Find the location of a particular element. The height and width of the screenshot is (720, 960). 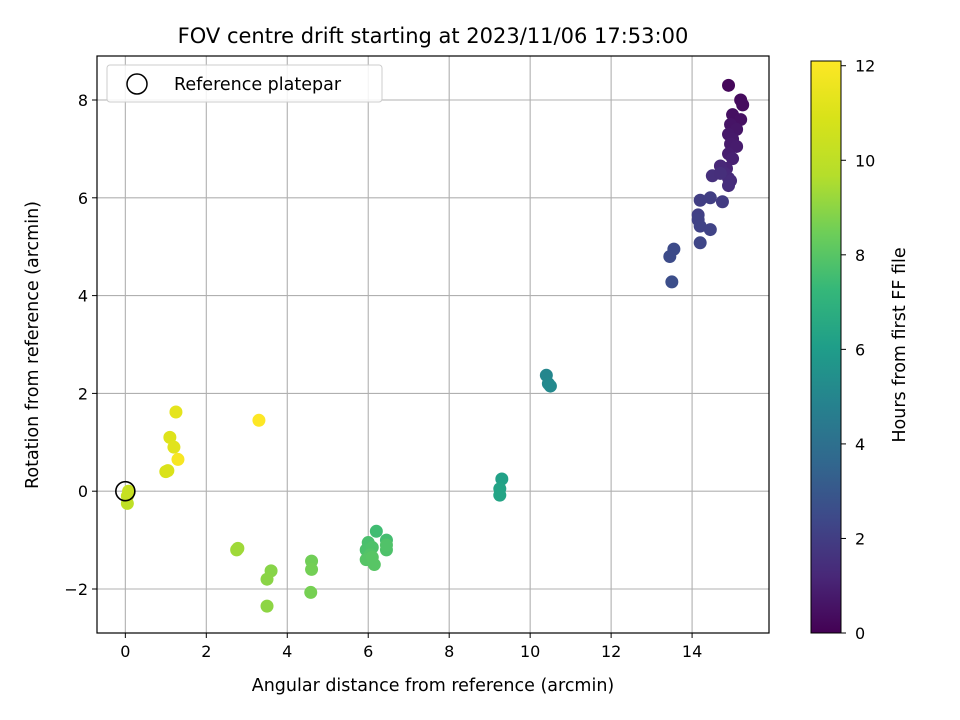

x-tick-label: 6 is located at coordinates (368, 651).